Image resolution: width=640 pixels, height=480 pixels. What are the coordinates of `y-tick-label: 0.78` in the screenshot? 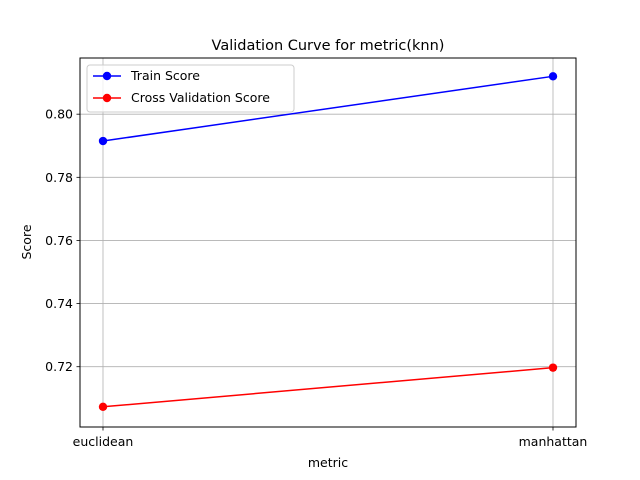 It's located at (59, 177).